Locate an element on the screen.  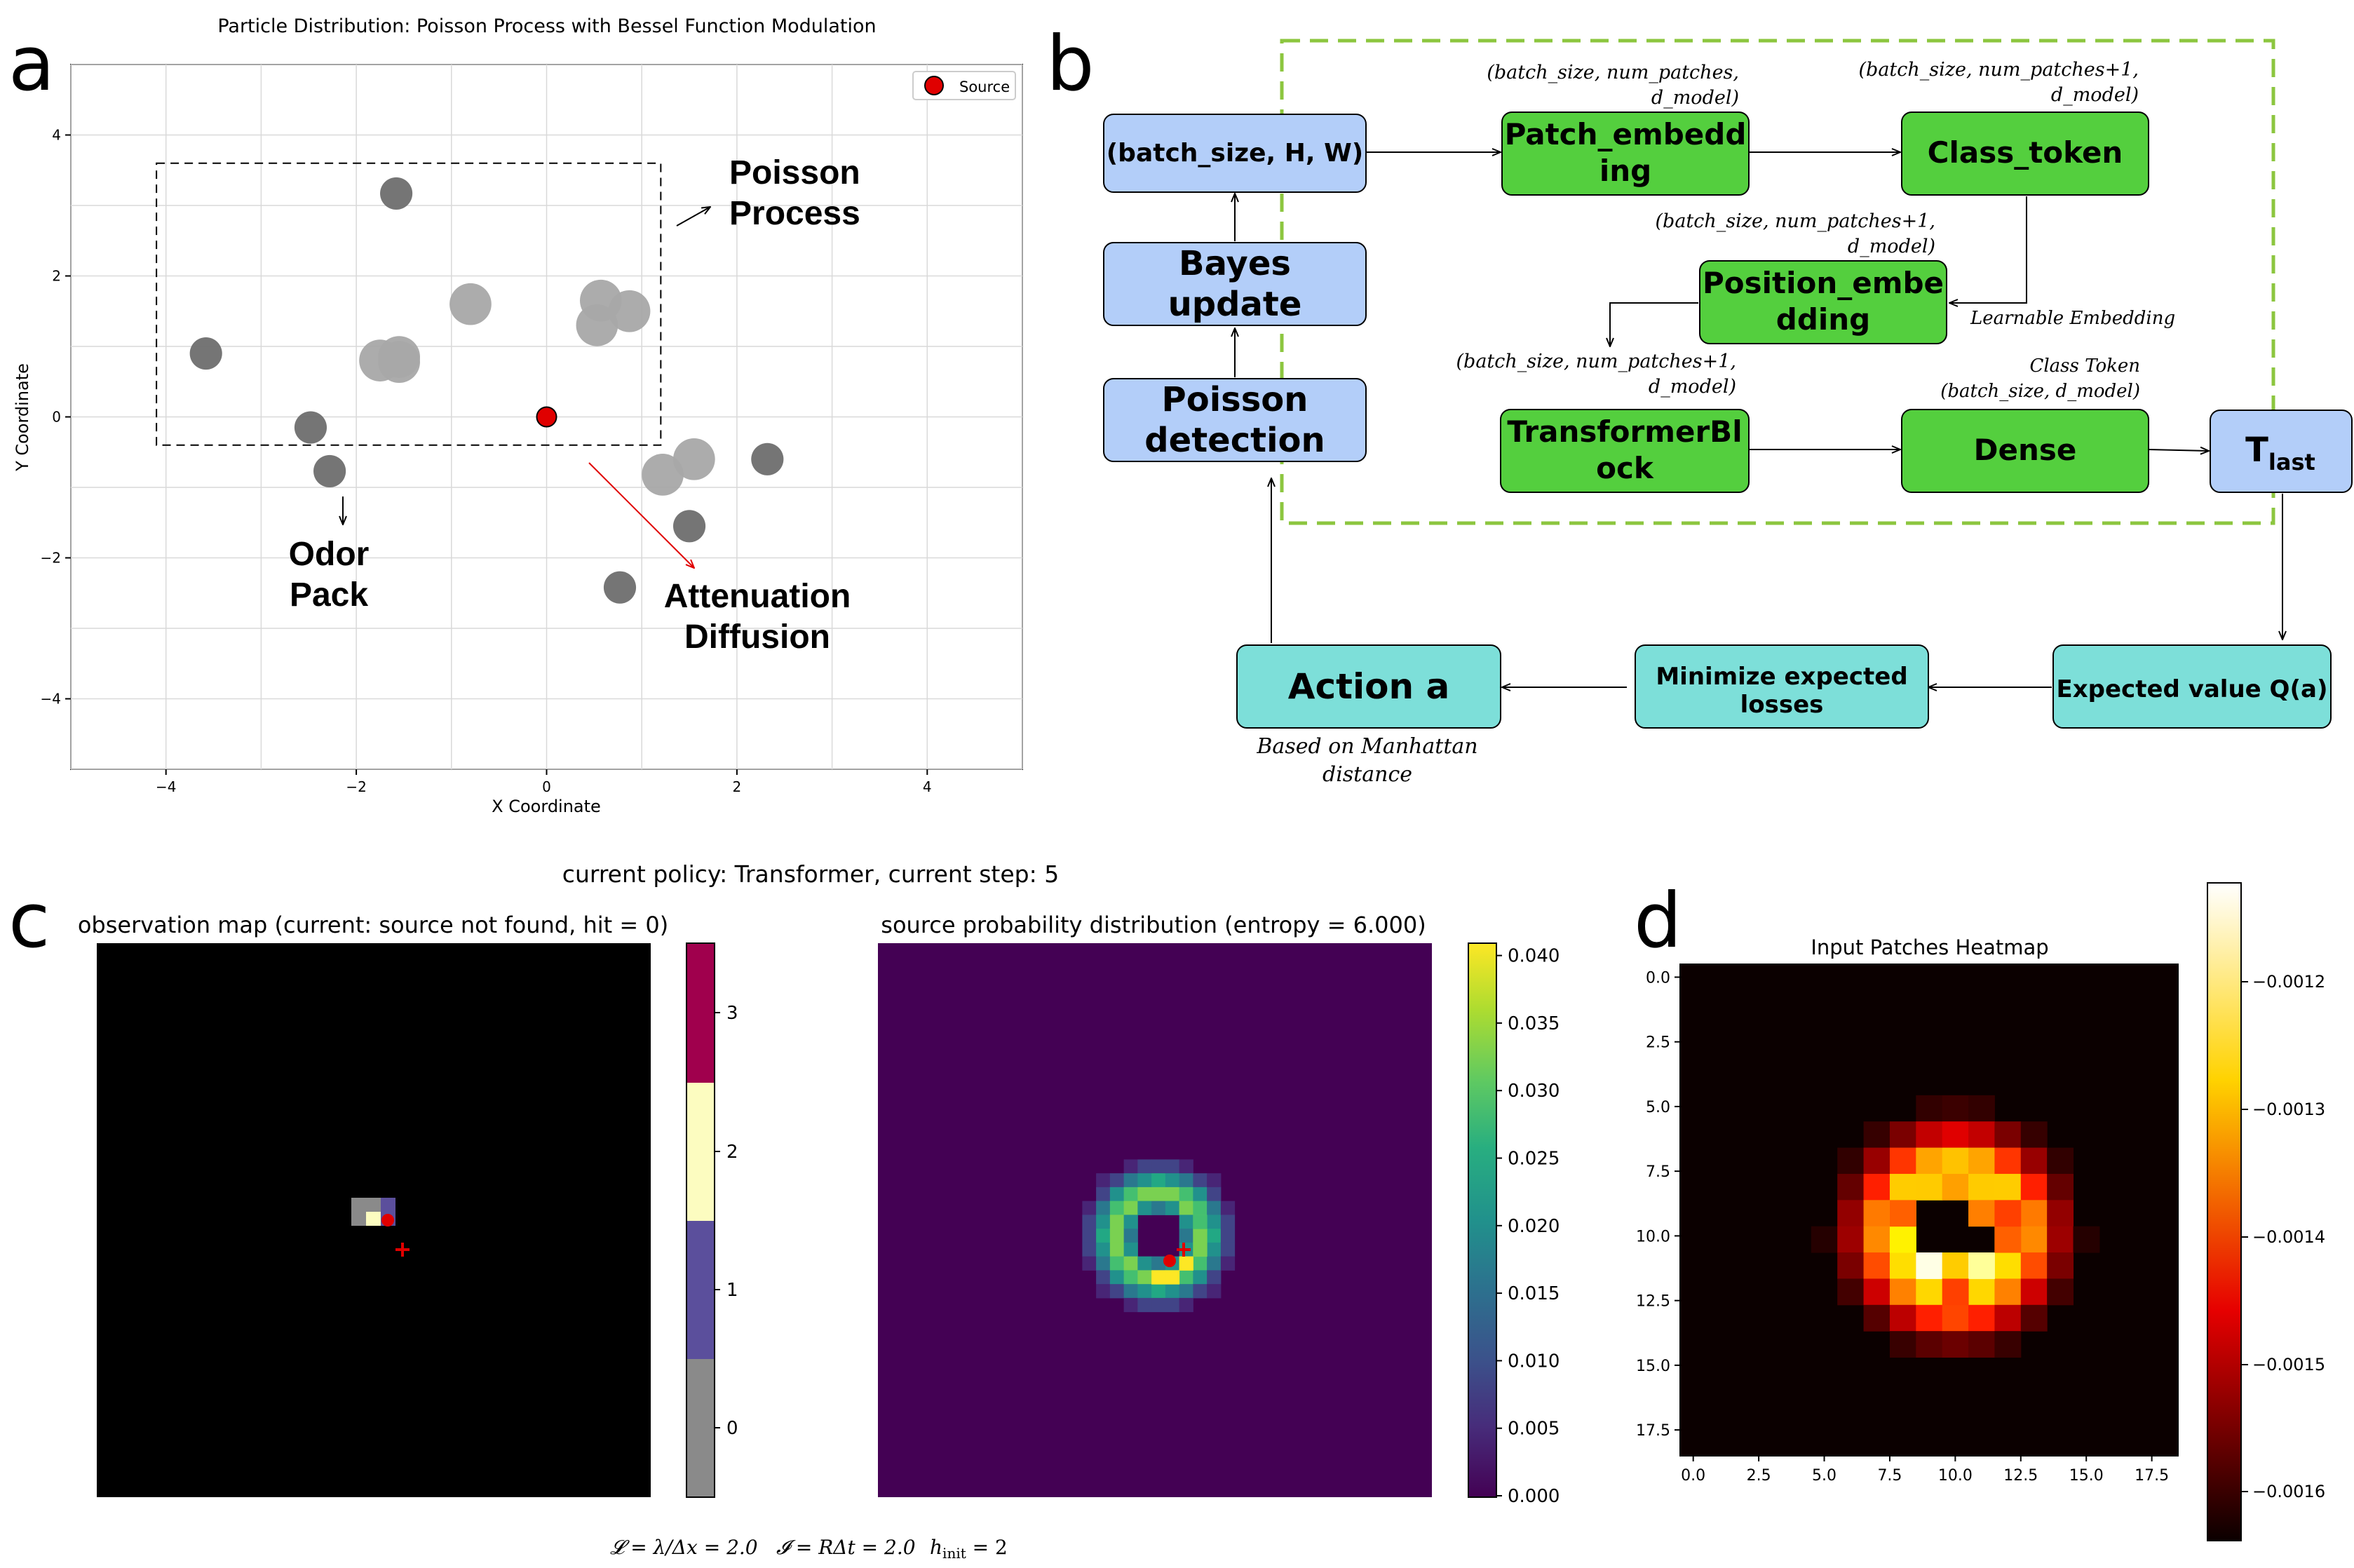
prob-cb-tick-label: 0.005 is located at coordinates (1534, 1429).